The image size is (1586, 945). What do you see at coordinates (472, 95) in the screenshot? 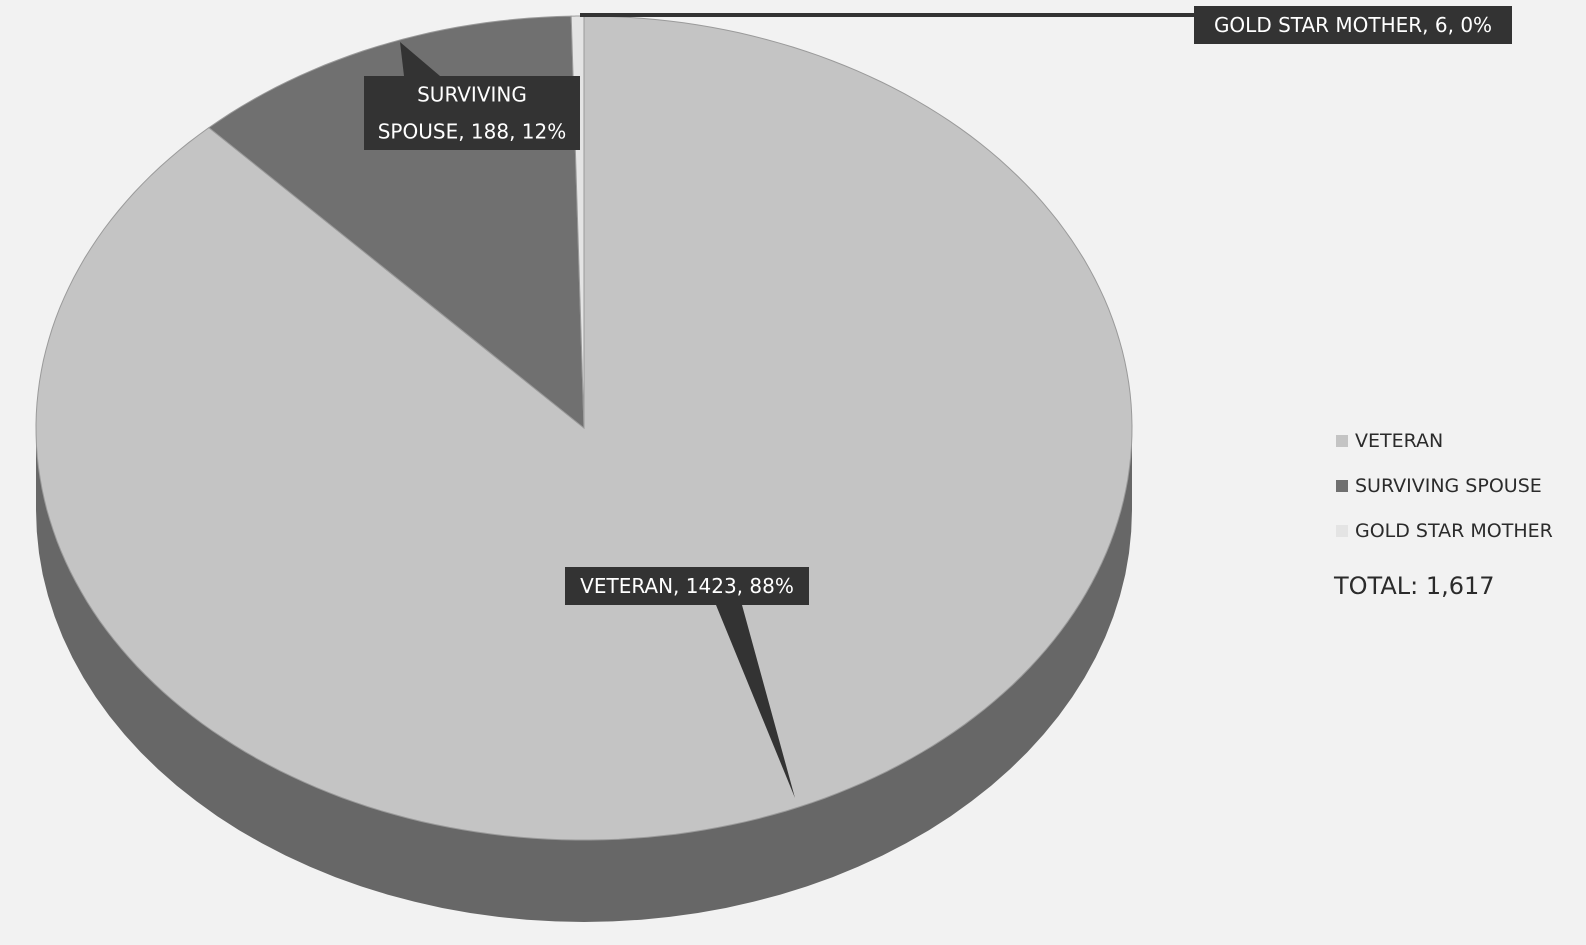
I see `data-label-surviving-spouse-line-0: SURVIVING` at bounding box center [472, 95].